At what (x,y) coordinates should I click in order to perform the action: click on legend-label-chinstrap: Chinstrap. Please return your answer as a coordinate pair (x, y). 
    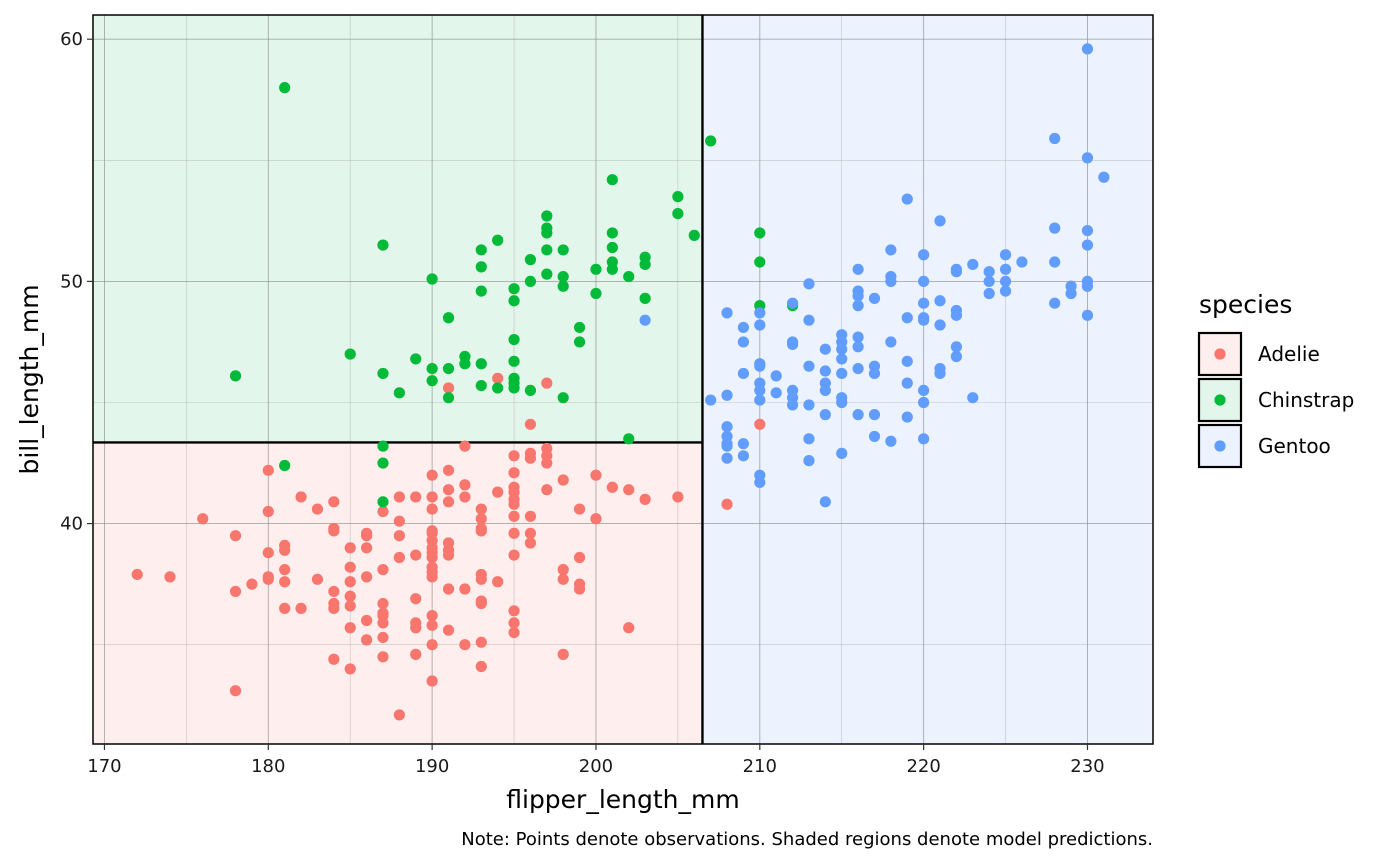
    Looking at the image, I should click on (1306, 400).